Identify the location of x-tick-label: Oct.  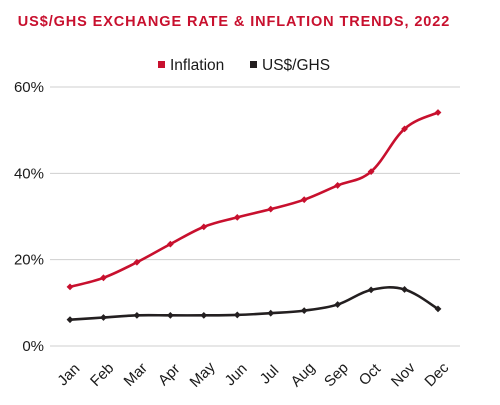
(370, 374).